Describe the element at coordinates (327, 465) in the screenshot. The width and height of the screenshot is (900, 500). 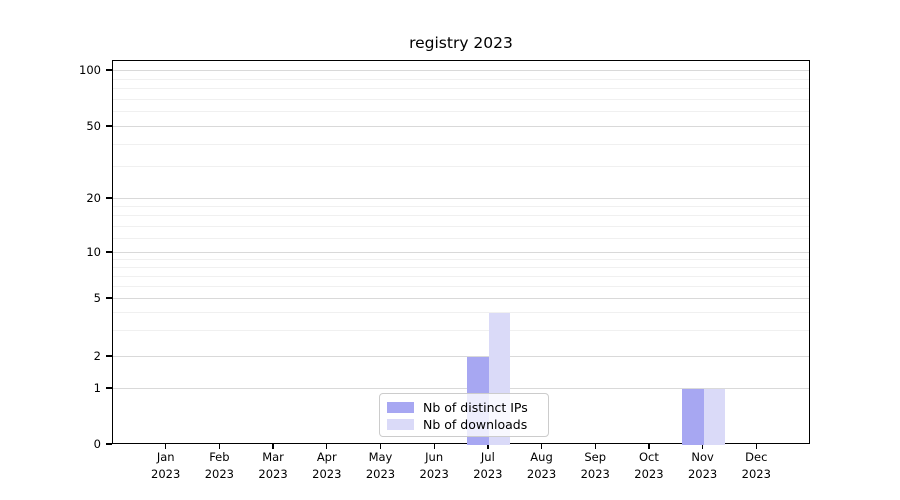
I see `x-tick-label: Apr 2023` at that location.